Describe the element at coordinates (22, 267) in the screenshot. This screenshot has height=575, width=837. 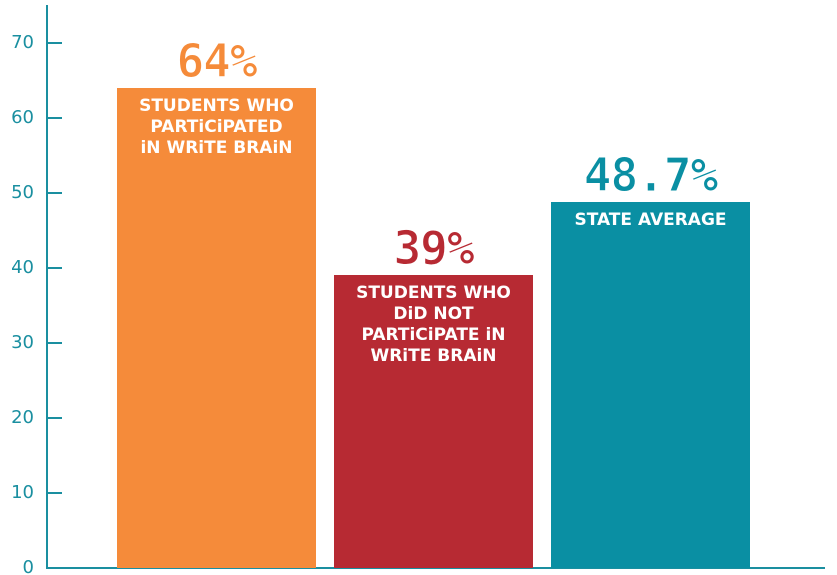
I see `y-tick-label: 40` at that location.